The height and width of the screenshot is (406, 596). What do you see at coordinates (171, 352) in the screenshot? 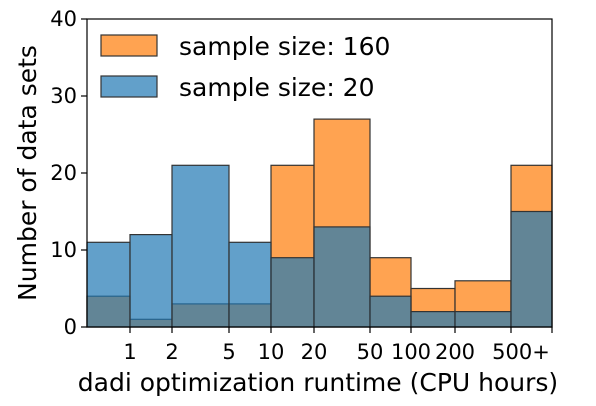
I see `x-tick-label: 2` at bounding box center [171, 352].